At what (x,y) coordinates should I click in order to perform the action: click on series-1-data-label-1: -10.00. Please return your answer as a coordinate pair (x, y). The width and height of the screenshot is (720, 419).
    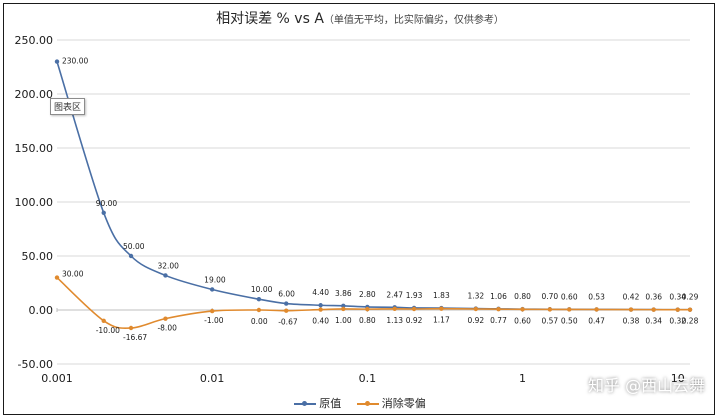
    Looking at the image, I should click on (108, 330).